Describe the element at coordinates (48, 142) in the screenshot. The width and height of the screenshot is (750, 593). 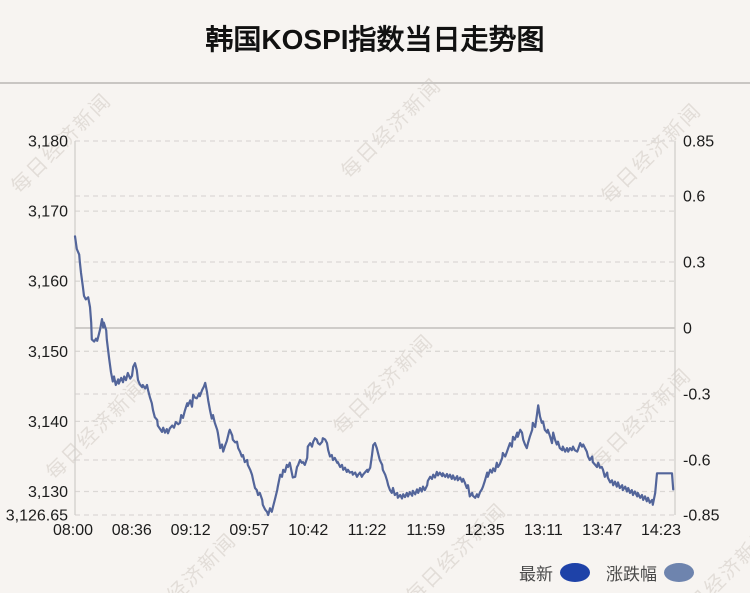
I see `y-axis-left-tick-label: 3,180` at that location.